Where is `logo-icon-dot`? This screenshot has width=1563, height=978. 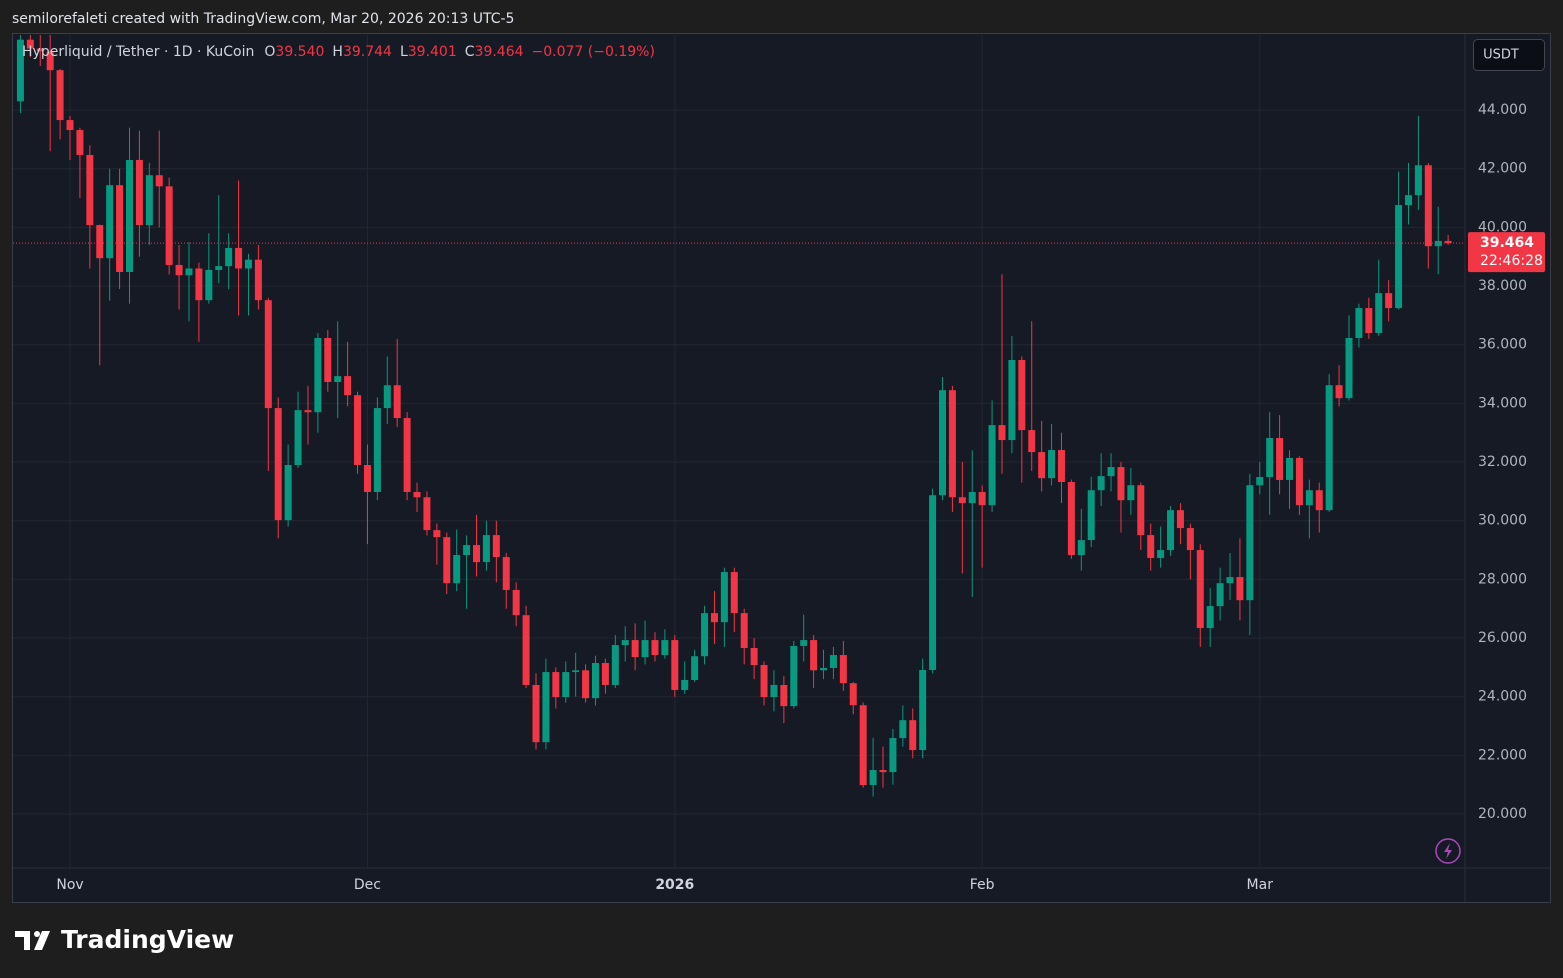
logo-icon-dot is located at coordinates (37, 934).